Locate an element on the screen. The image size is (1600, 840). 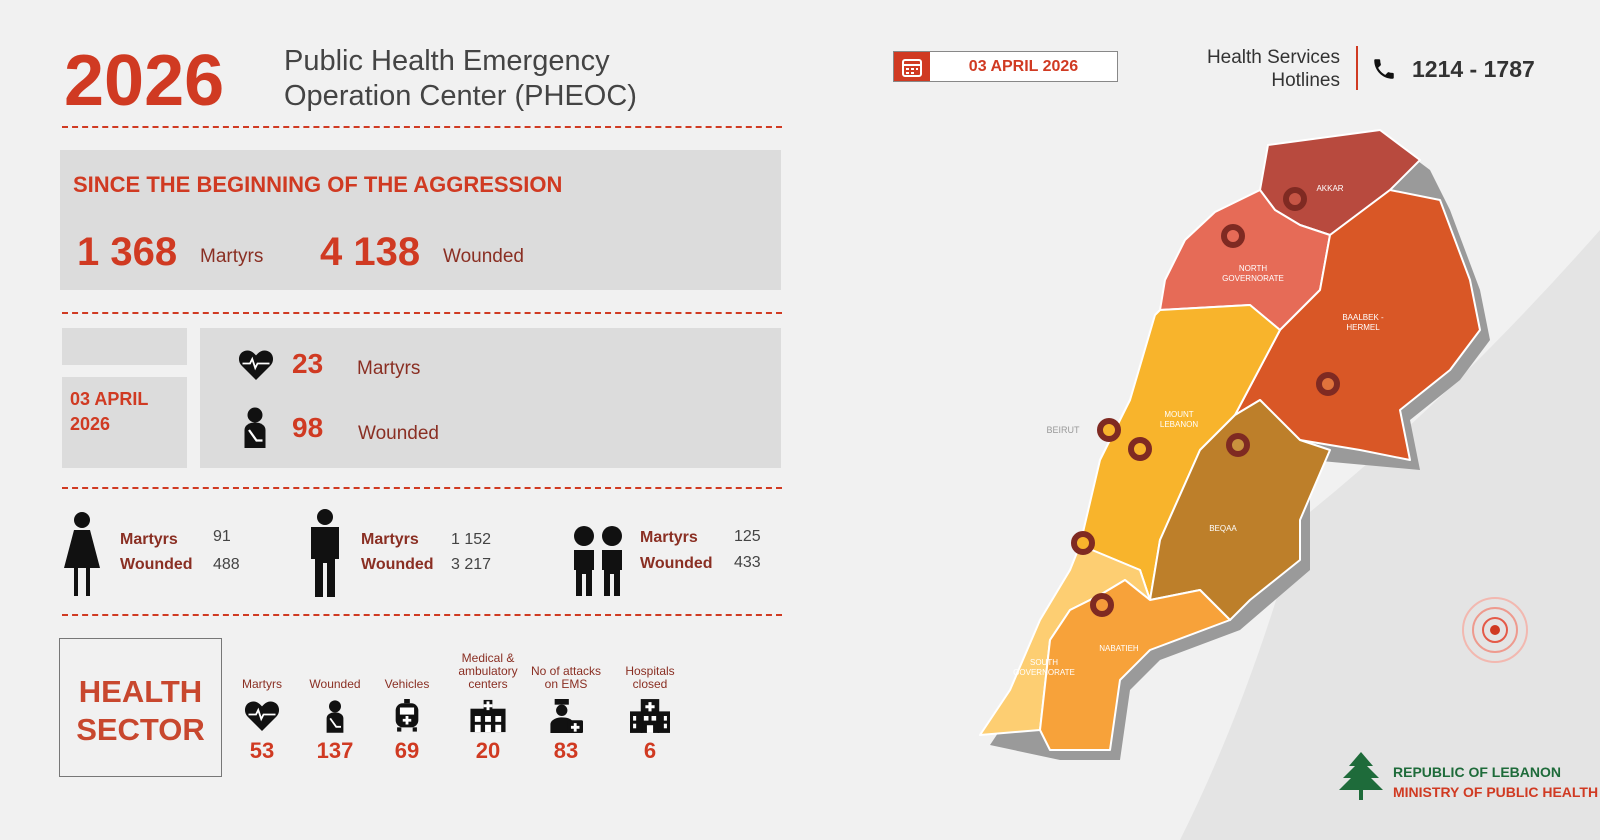
stat-value: 83 is located at coordinates (566, 750).